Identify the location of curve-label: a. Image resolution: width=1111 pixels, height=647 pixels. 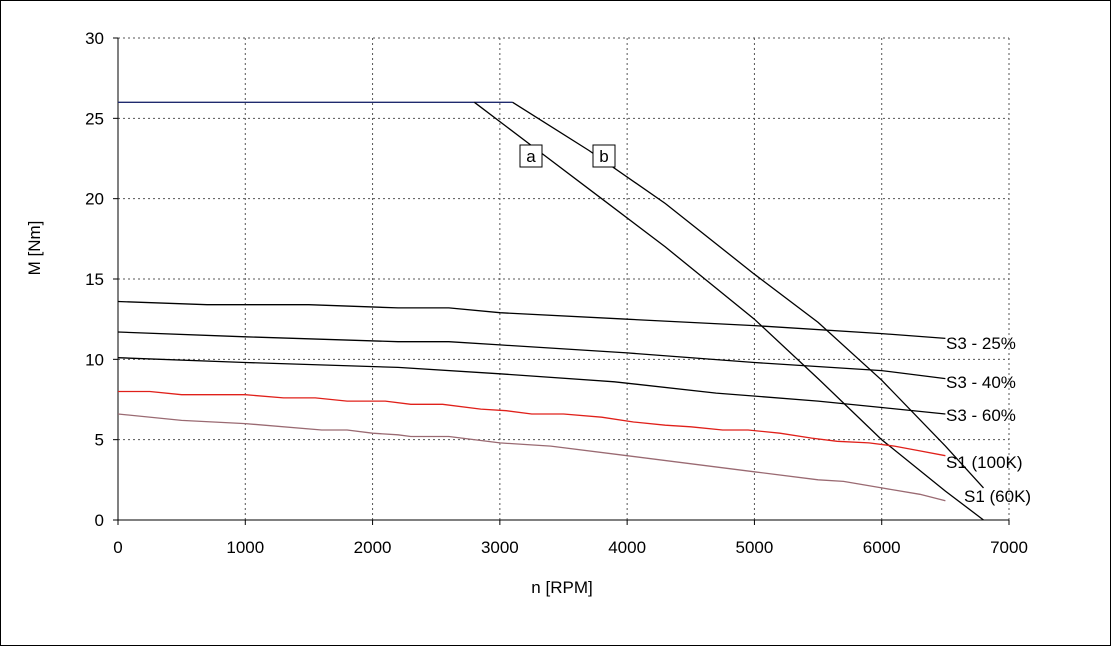
(531, 156).